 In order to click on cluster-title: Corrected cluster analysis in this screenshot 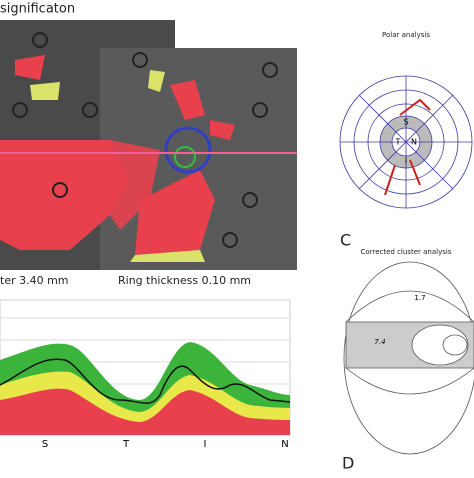, I will do `click(406, 252)`.